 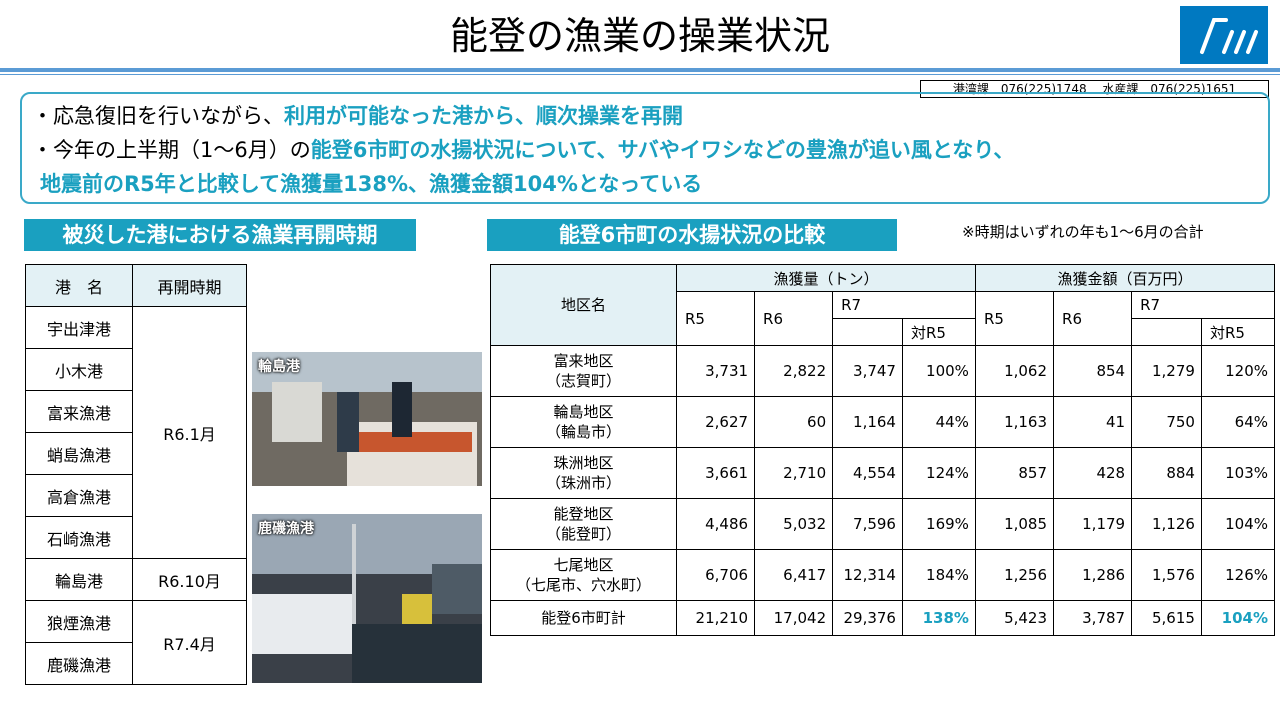 I want to click on col-header-area: 地区名, so click(x=583, y=305).